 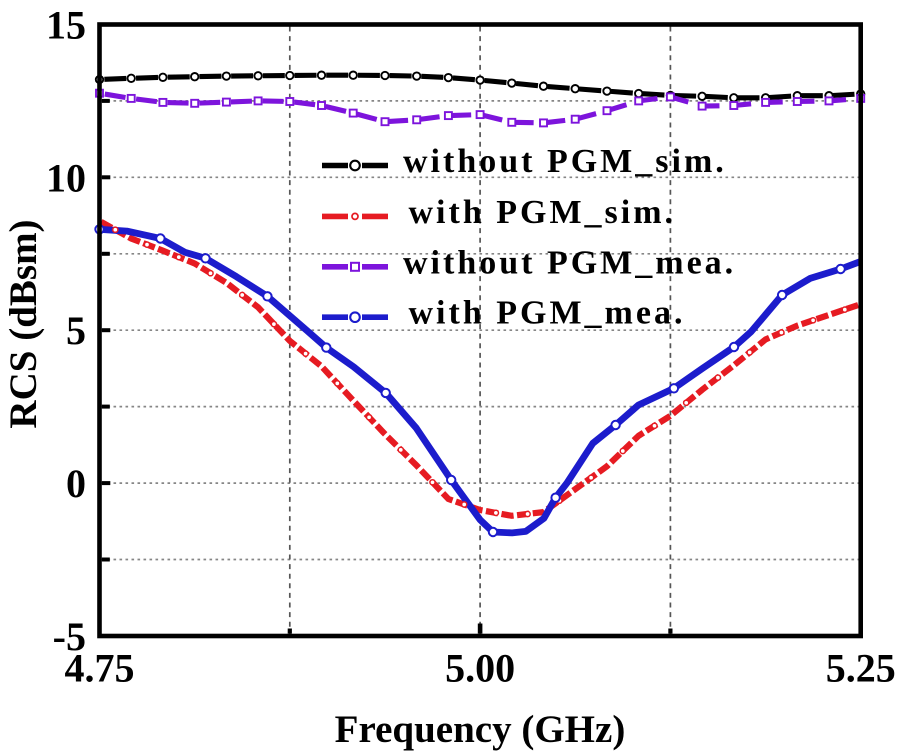 I want to click on svg-text: 4.75, so click(x=100, y=668).